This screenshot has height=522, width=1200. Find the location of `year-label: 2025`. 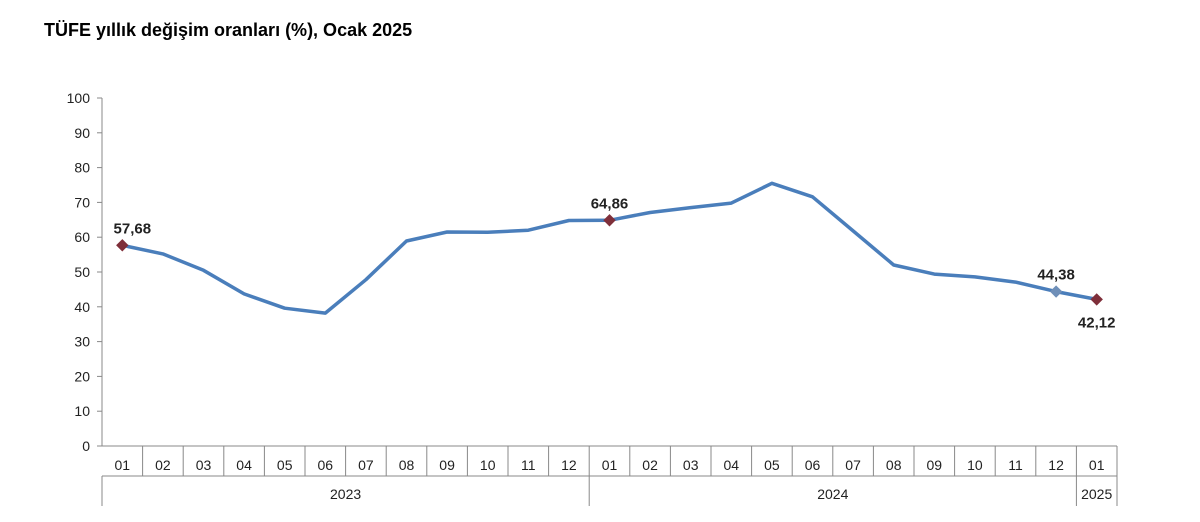

year-label: 2025 is located at coordinates (1096, 494).